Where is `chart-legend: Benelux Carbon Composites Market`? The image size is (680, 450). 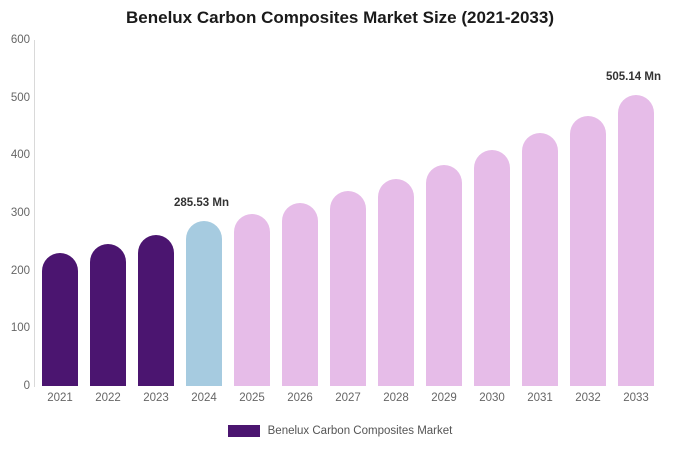 chart-legend: Benelux Carbon Composites Market is located at coordinates (340, 431).